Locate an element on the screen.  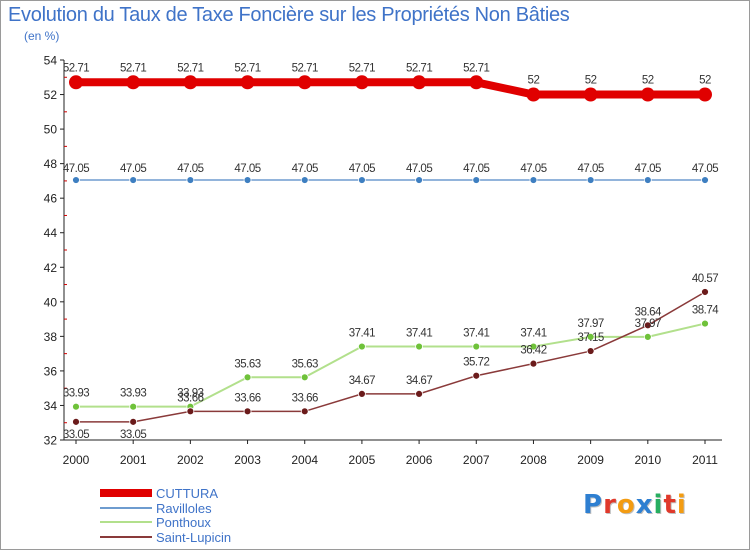
x-tick-label: 2001 is located at coordinates (133, 460).